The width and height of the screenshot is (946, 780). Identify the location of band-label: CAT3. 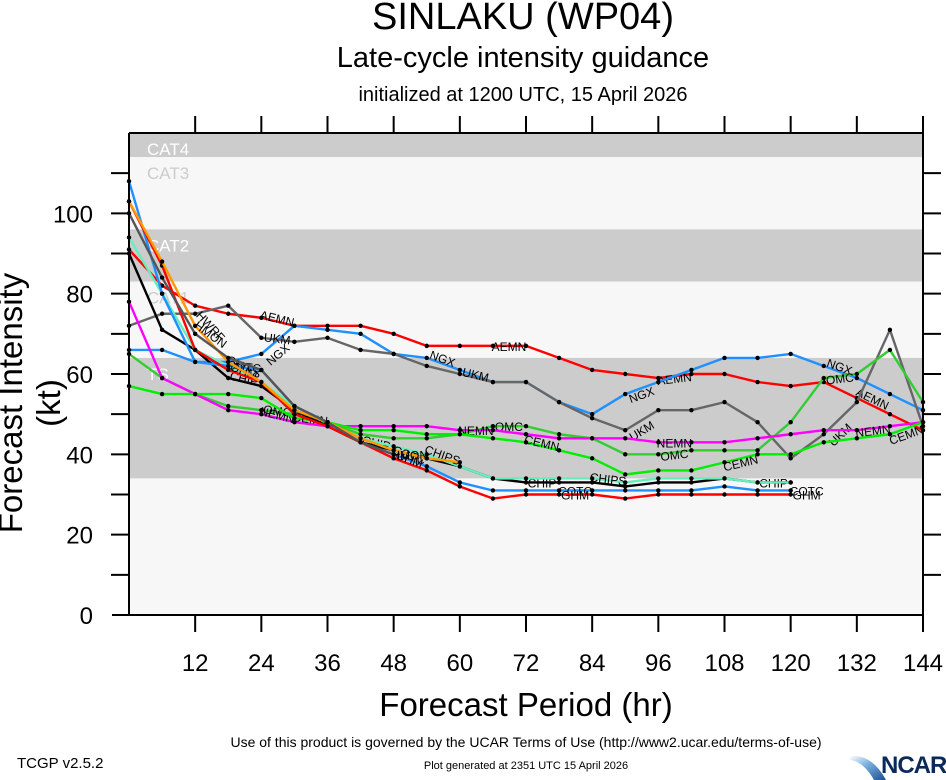
(168, 173).